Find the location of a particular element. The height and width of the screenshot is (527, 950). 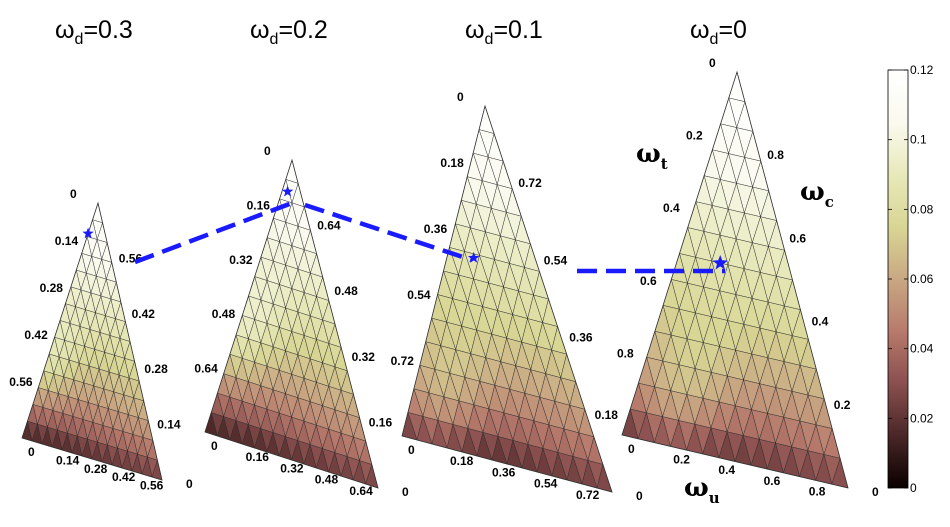

bottom-tick-label: 0.16 is located at coordinates (258, 457).